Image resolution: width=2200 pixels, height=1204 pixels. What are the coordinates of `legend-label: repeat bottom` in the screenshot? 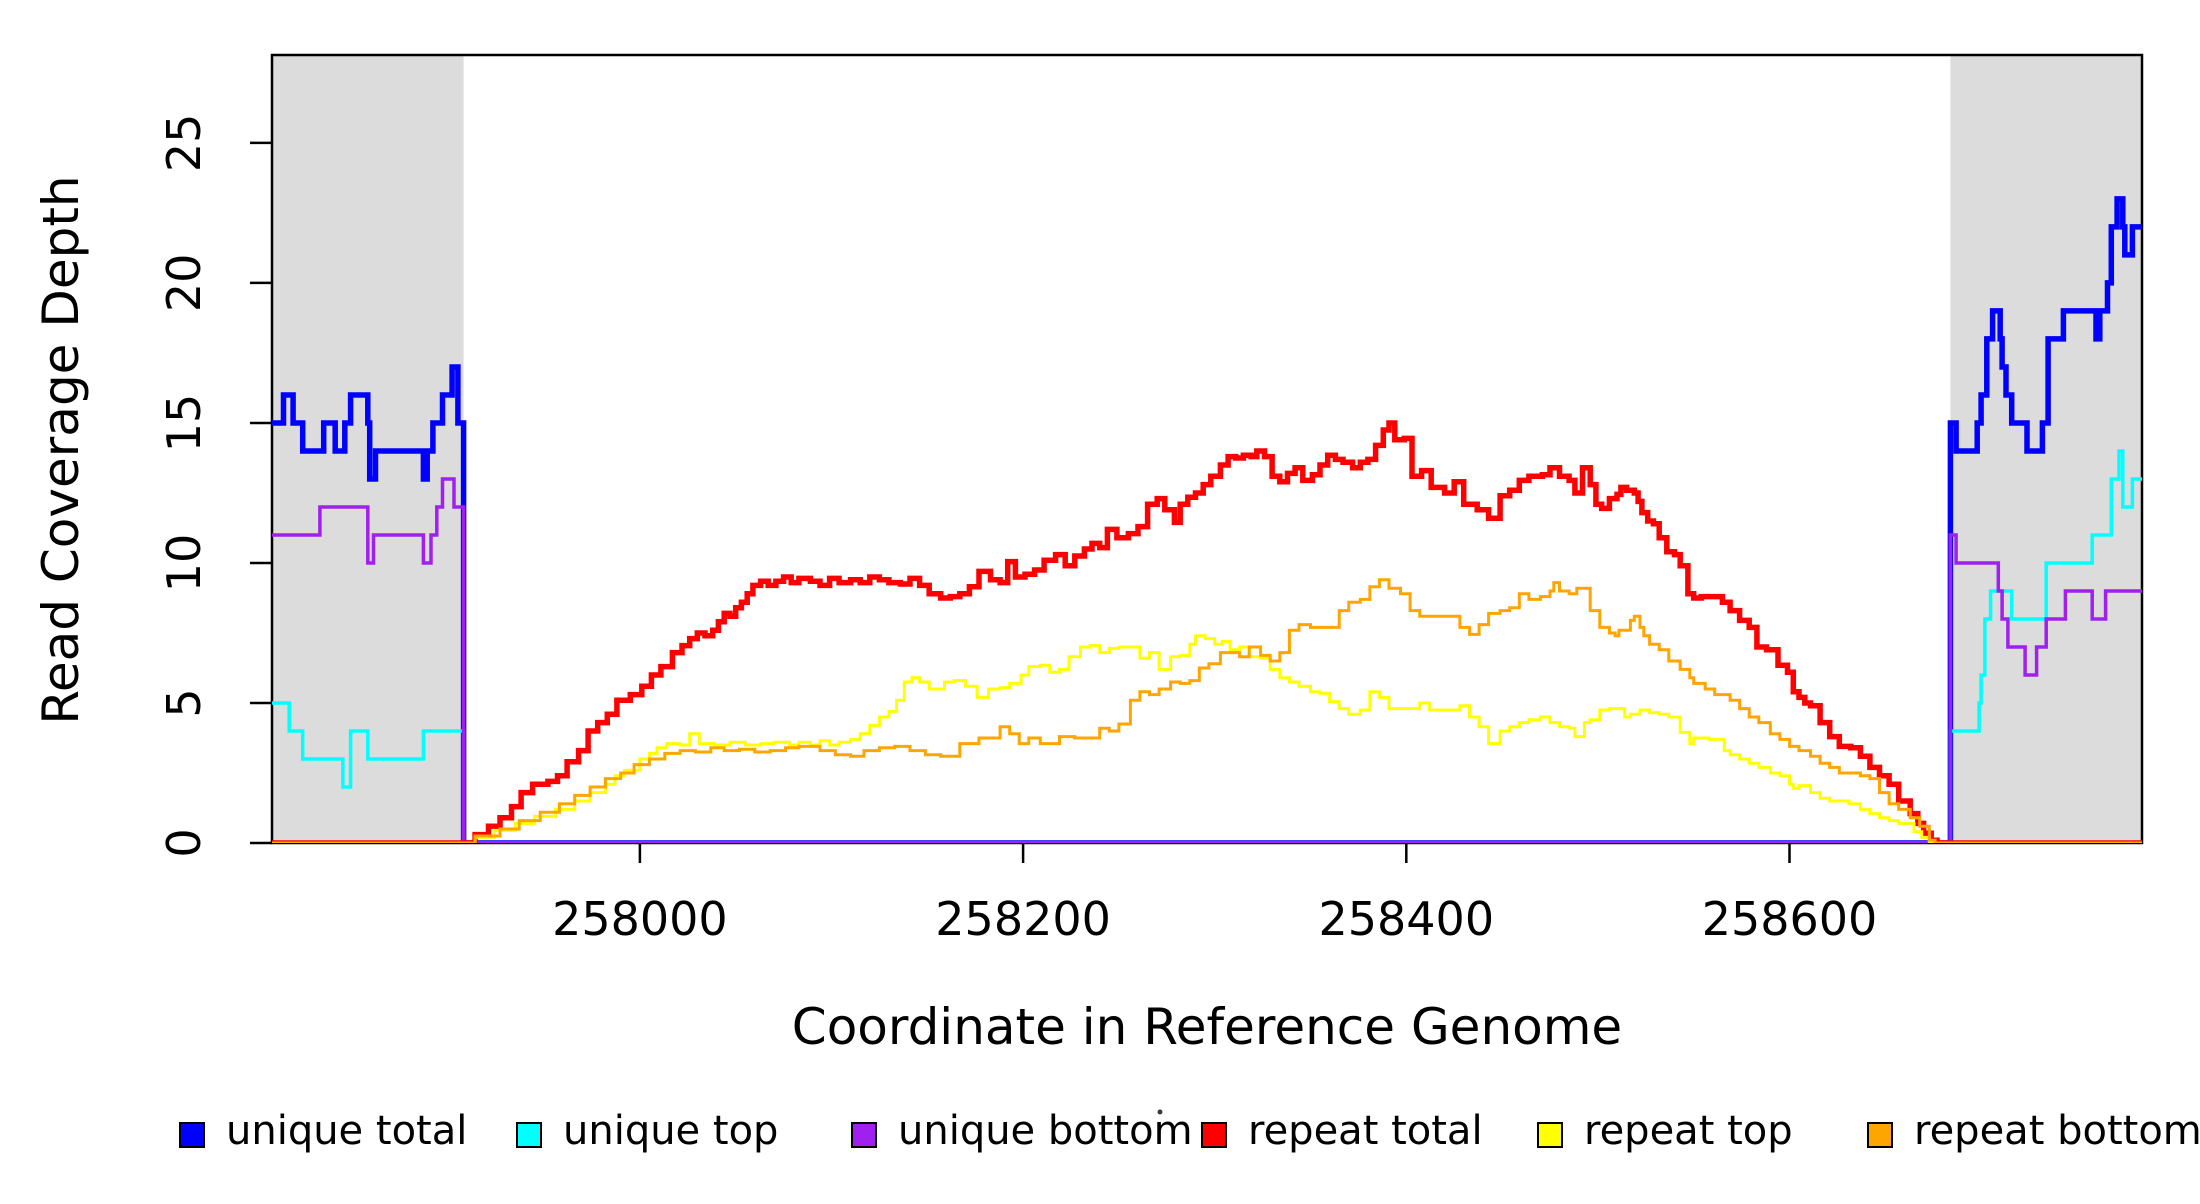 It's located at (2057, 1131).